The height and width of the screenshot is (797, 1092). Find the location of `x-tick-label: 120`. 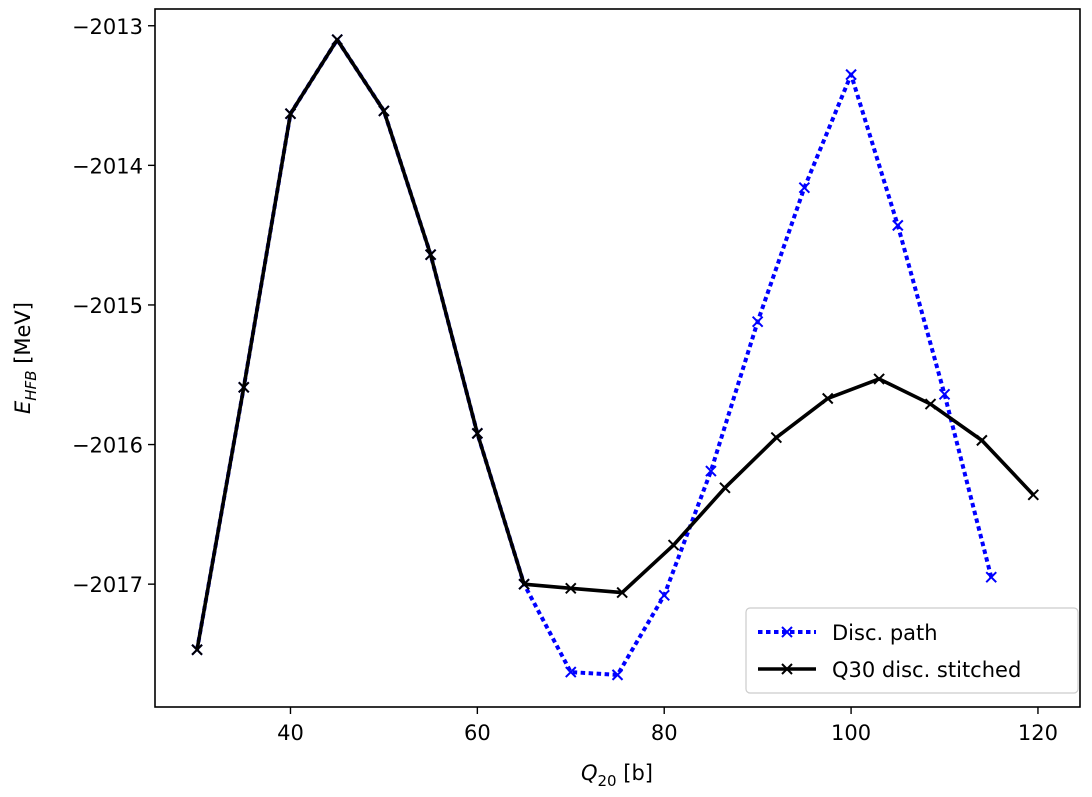

x-tick-label: 120 is located at coordinates (1038, 733).